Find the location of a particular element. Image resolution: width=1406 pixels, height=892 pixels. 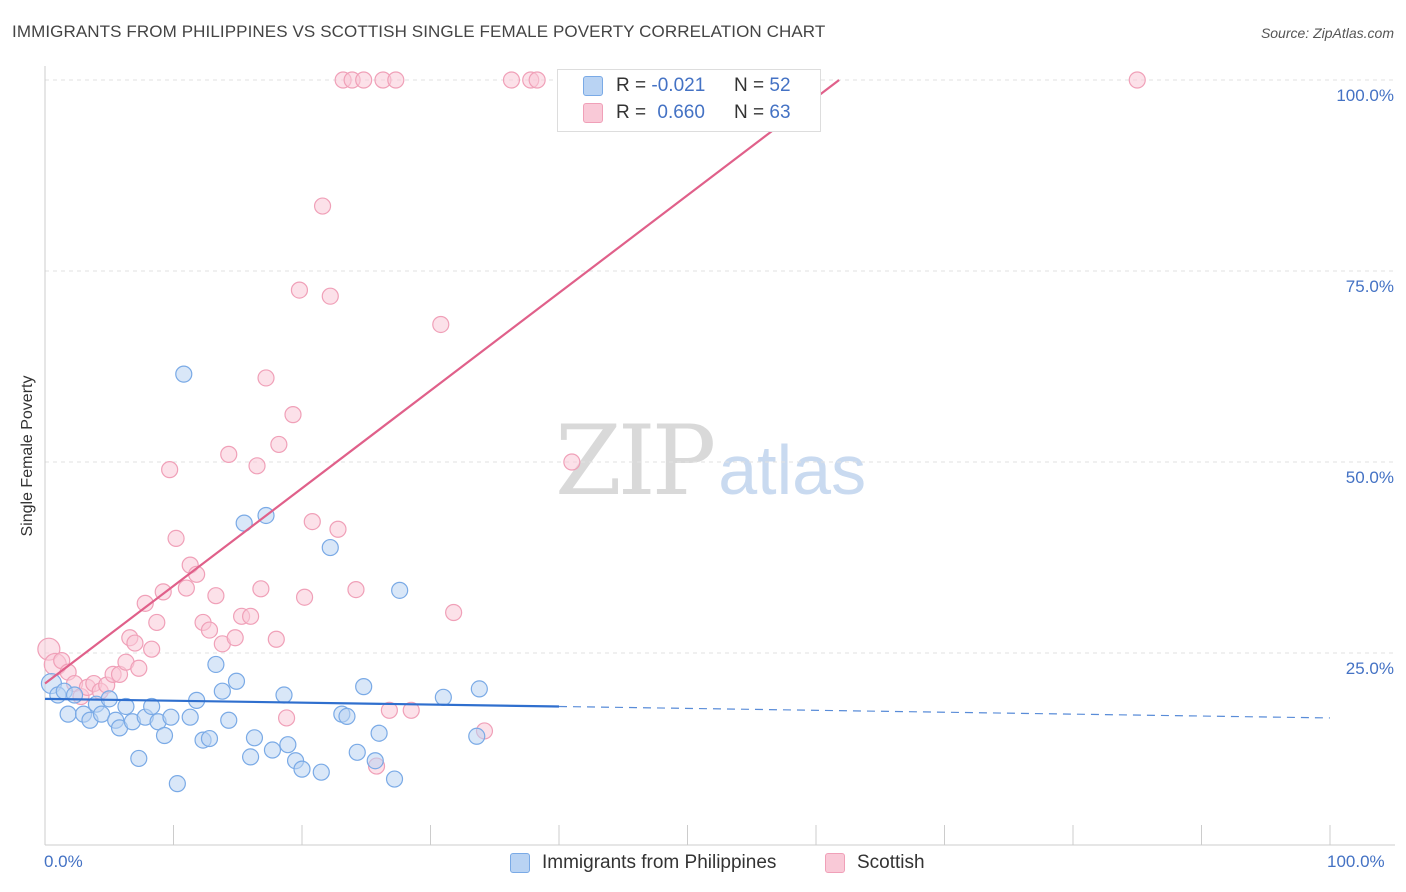

legend-n-value-philippines: 52 is located at coordinates (780, 85).